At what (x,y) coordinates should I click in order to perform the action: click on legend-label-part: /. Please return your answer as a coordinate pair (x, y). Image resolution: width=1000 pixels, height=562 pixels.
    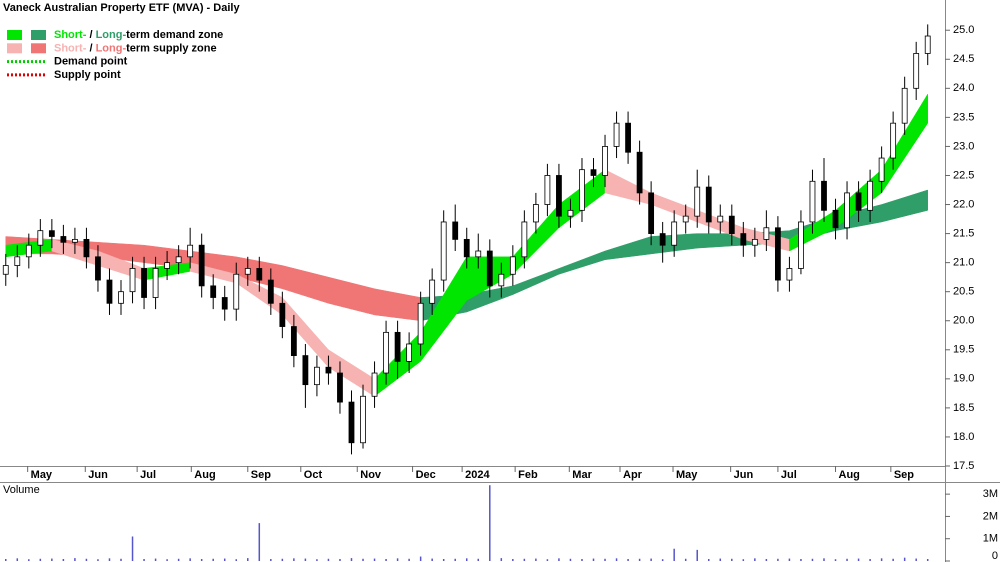
    Looking at the image, I should click on (90, 48).